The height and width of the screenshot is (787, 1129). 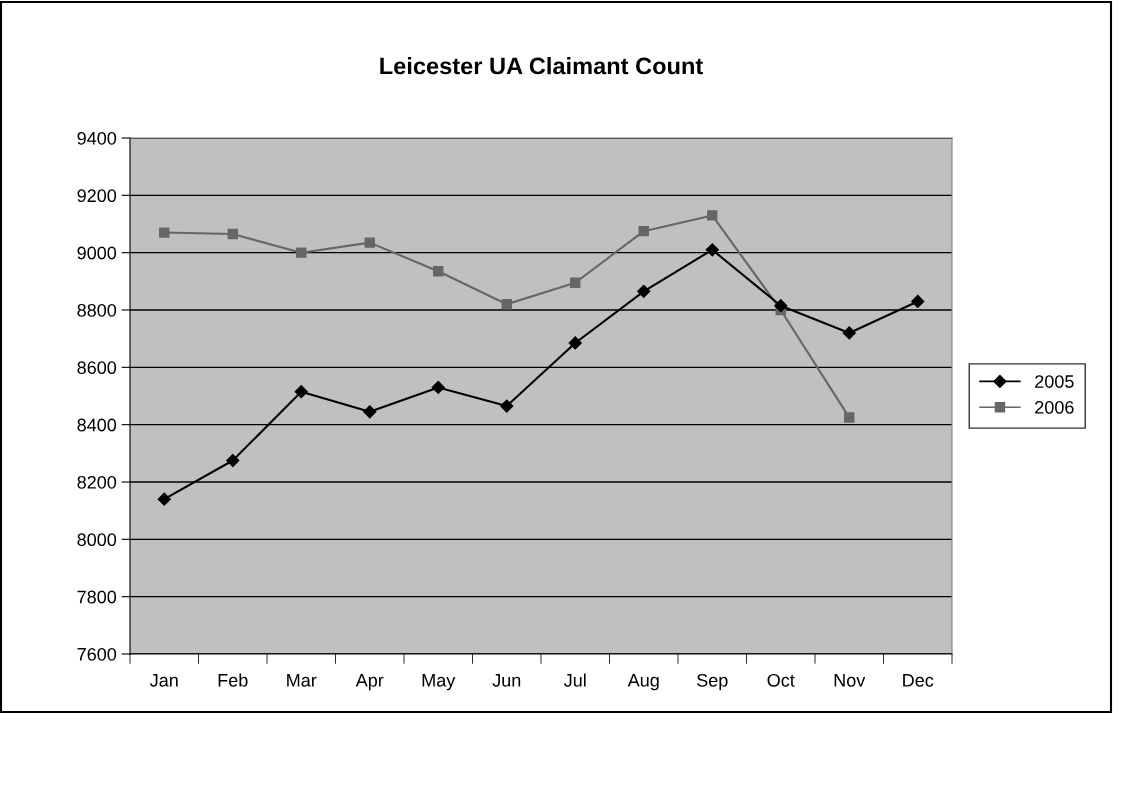 What do you see at coordinates (97, 425) in the screenshot?
I see `y-tick-label: 8400` at bounding box center [97, 425].